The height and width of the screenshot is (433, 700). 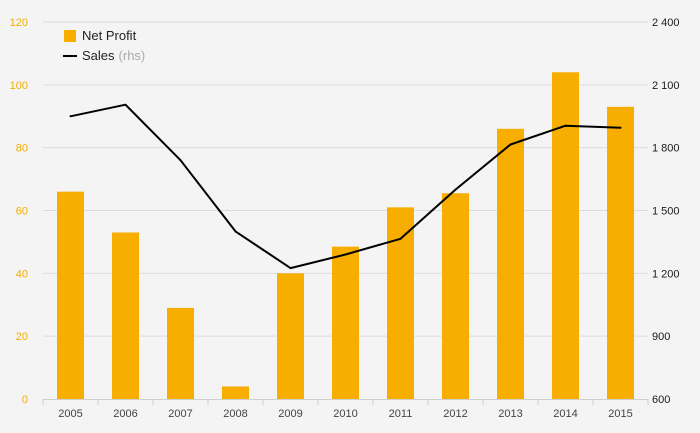 I want to click on sales-point-2005, so click(x=70, y=116).